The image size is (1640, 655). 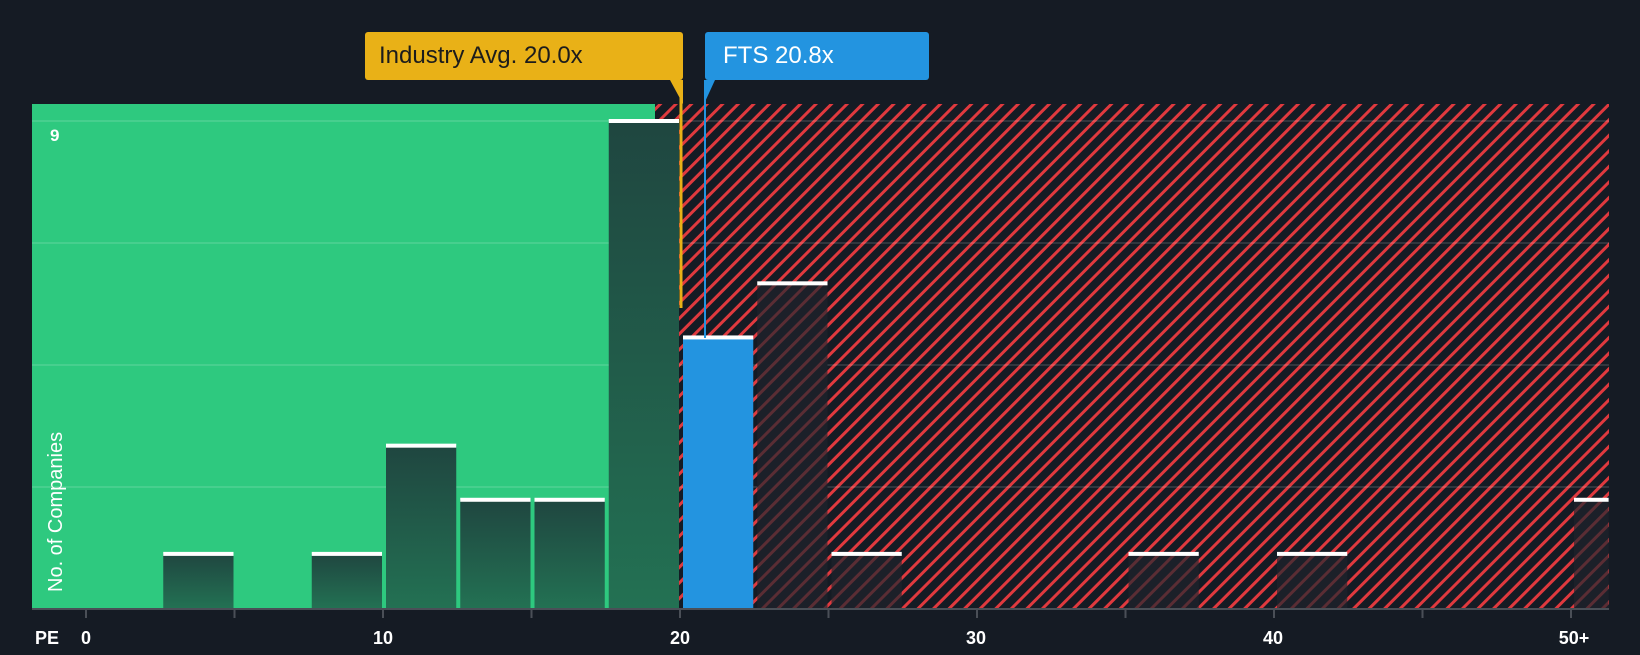 What do you see at coordinates (55, 135) in the screenshot?
I see `y-axis-max-label: 9` at bounding box center [55, 135].